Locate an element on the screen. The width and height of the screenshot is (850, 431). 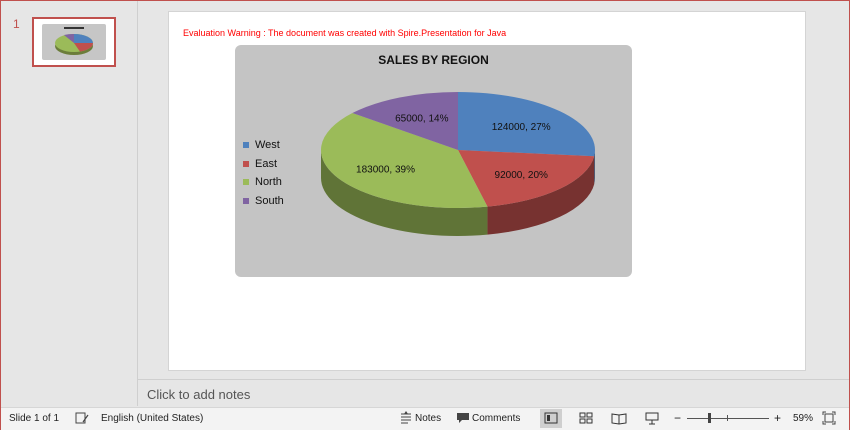
slide-thumbnail-number: 1 is located at coordinates (16, 24).